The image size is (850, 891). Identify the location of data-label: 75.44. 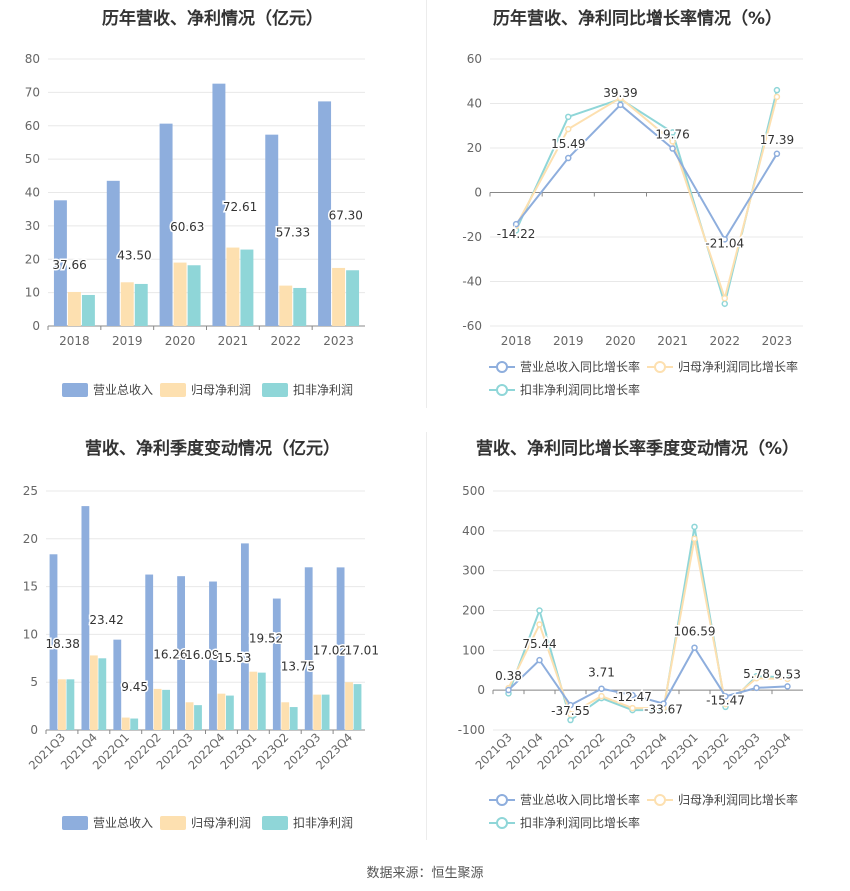
(539, 644).